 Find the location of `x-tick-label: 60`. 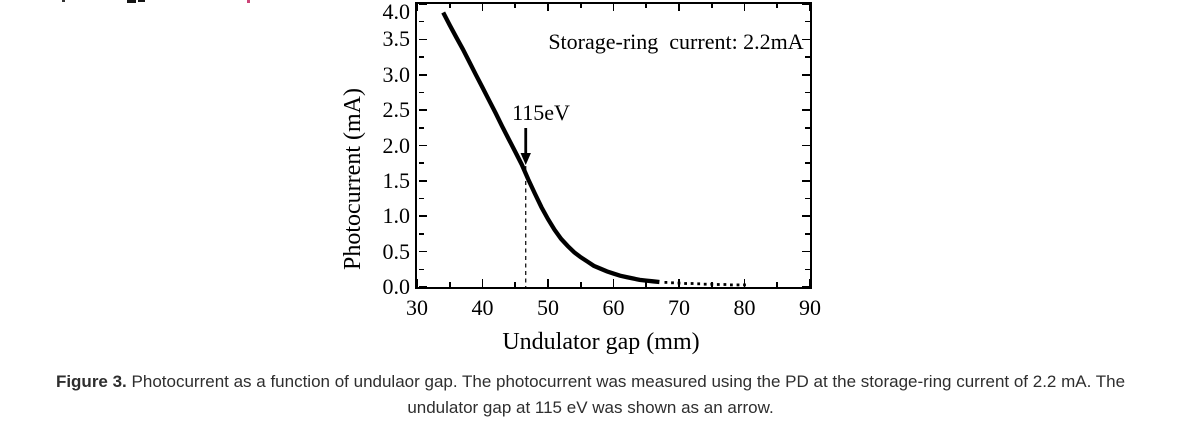

x-tick-label: 60 is located at coordinates (613, 307).